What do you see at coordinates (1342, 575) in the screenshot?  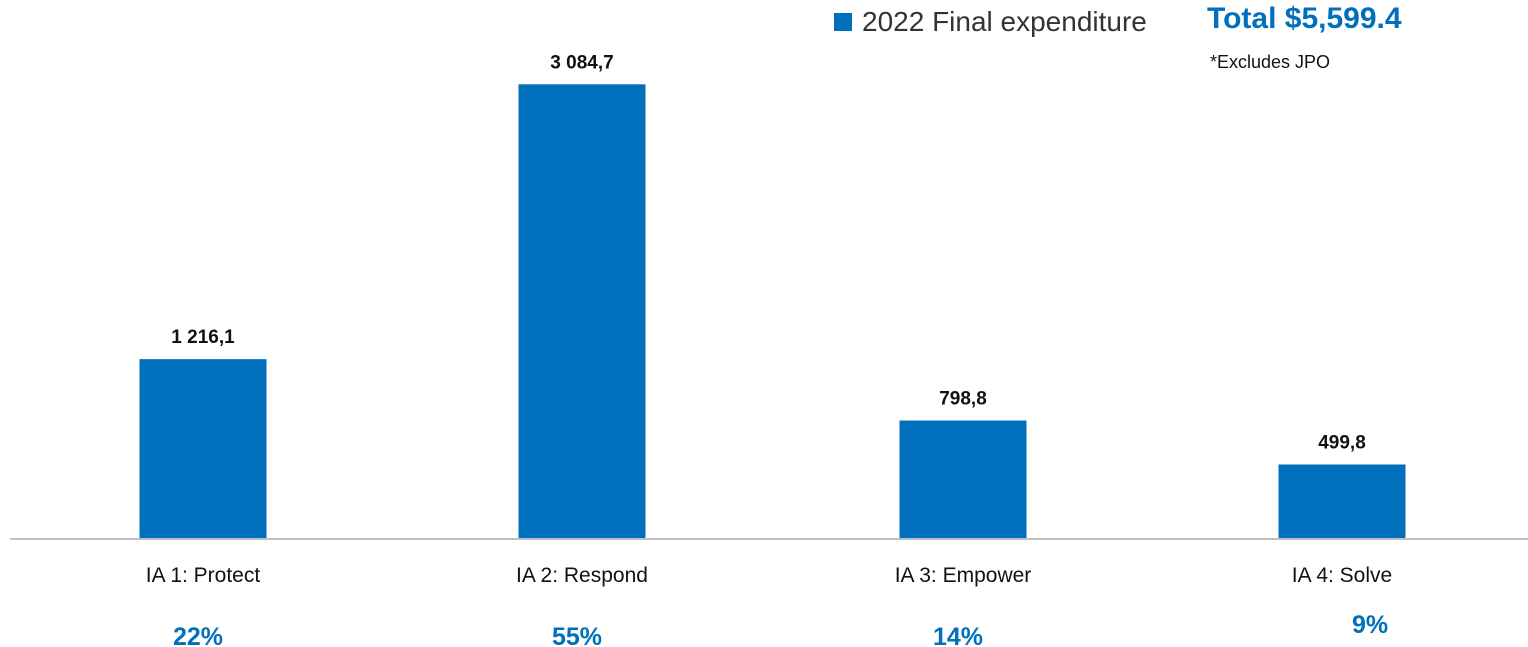 I see `category-label: IA 4: Solve` at bounding box center [1342, 575].